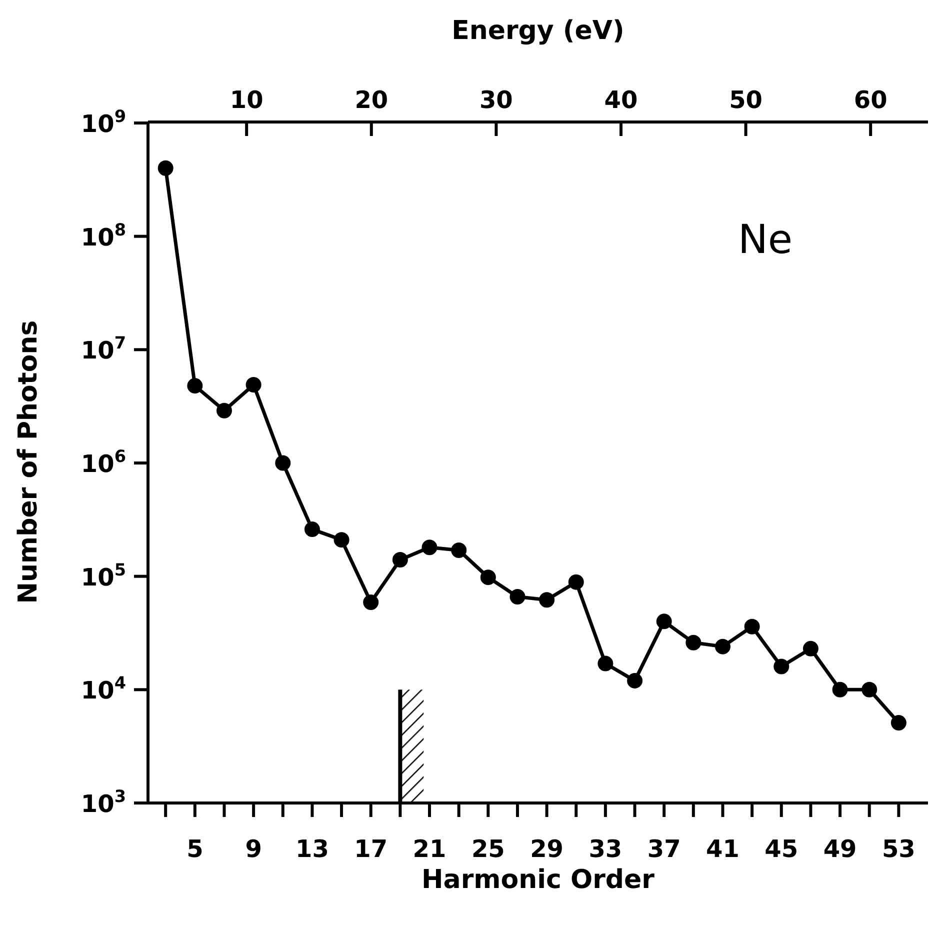  Describe the element at coordinates (429, 849) in the screenshot. I see `x-tick-label: 21` at that location.